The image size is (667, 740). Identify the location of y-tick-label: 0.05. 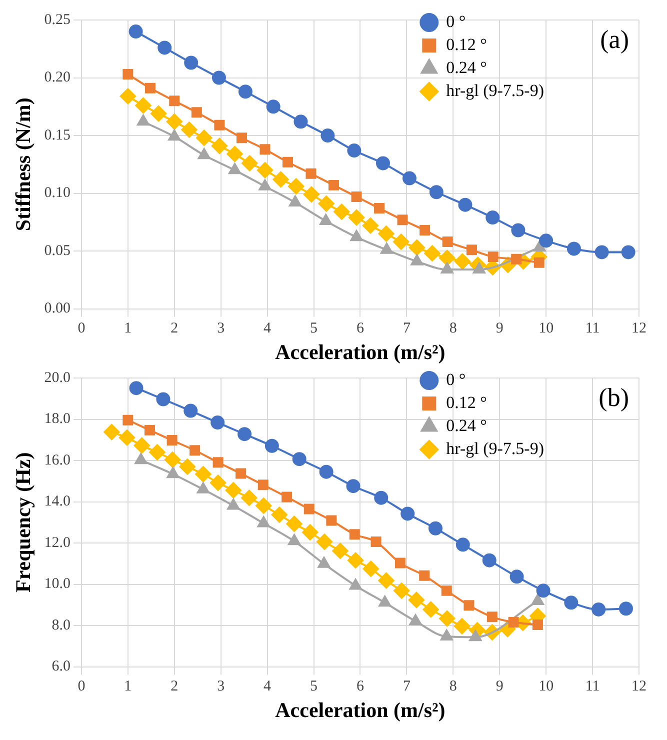
(57, 250).